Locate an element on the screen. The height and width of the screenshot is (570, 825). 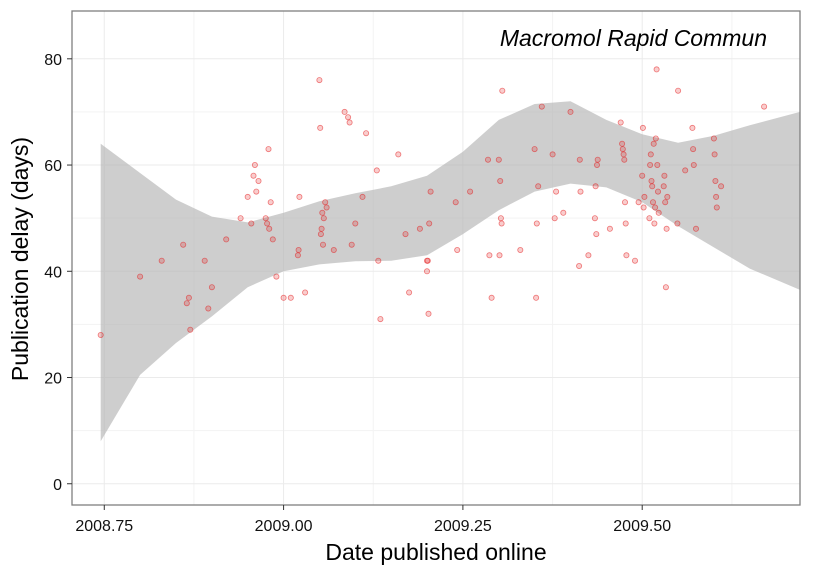
x-axis: 2008.75 2009.00 2009.25 2009.50 is located at coordinates (373, 520).